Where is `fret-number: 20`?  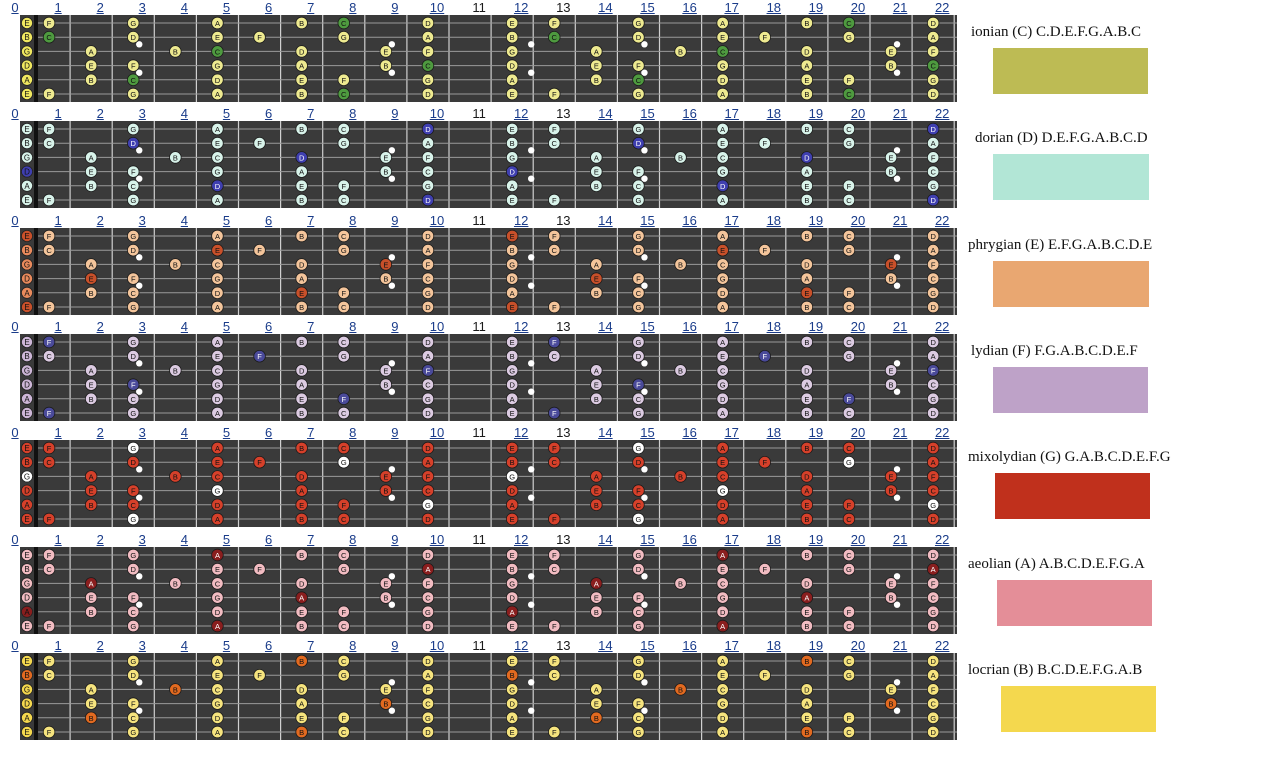
fret-number: 20 is located at coordinates (858, 645).